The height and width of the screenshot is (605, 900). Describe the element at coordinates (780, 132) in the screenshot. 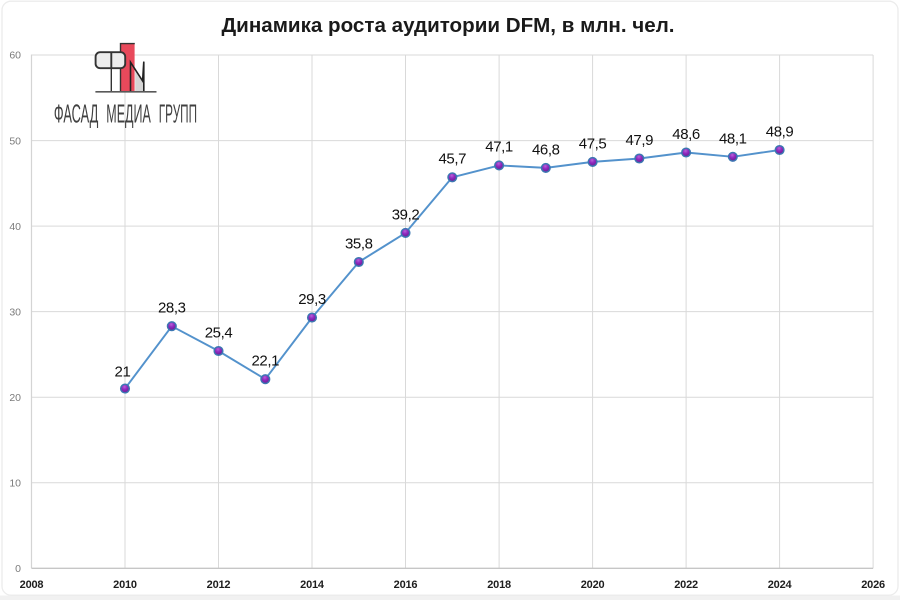

I see `svg-text: 48,9` at that location.